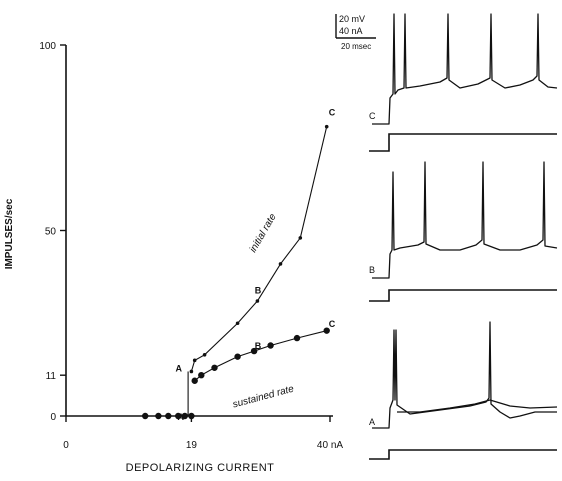  Describe the element at coordinates (465, 220) in the screenshot. I see `voltage-trace-b` at that location.